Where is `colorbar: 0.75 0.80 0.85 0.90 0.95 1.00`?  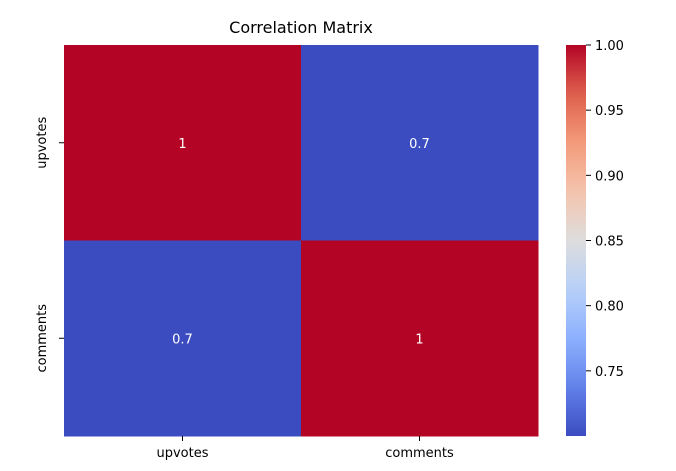 colorbar: 0.75 0.80 0.85 0.90 0.95 1.00 is located at coordinates (595, 237).